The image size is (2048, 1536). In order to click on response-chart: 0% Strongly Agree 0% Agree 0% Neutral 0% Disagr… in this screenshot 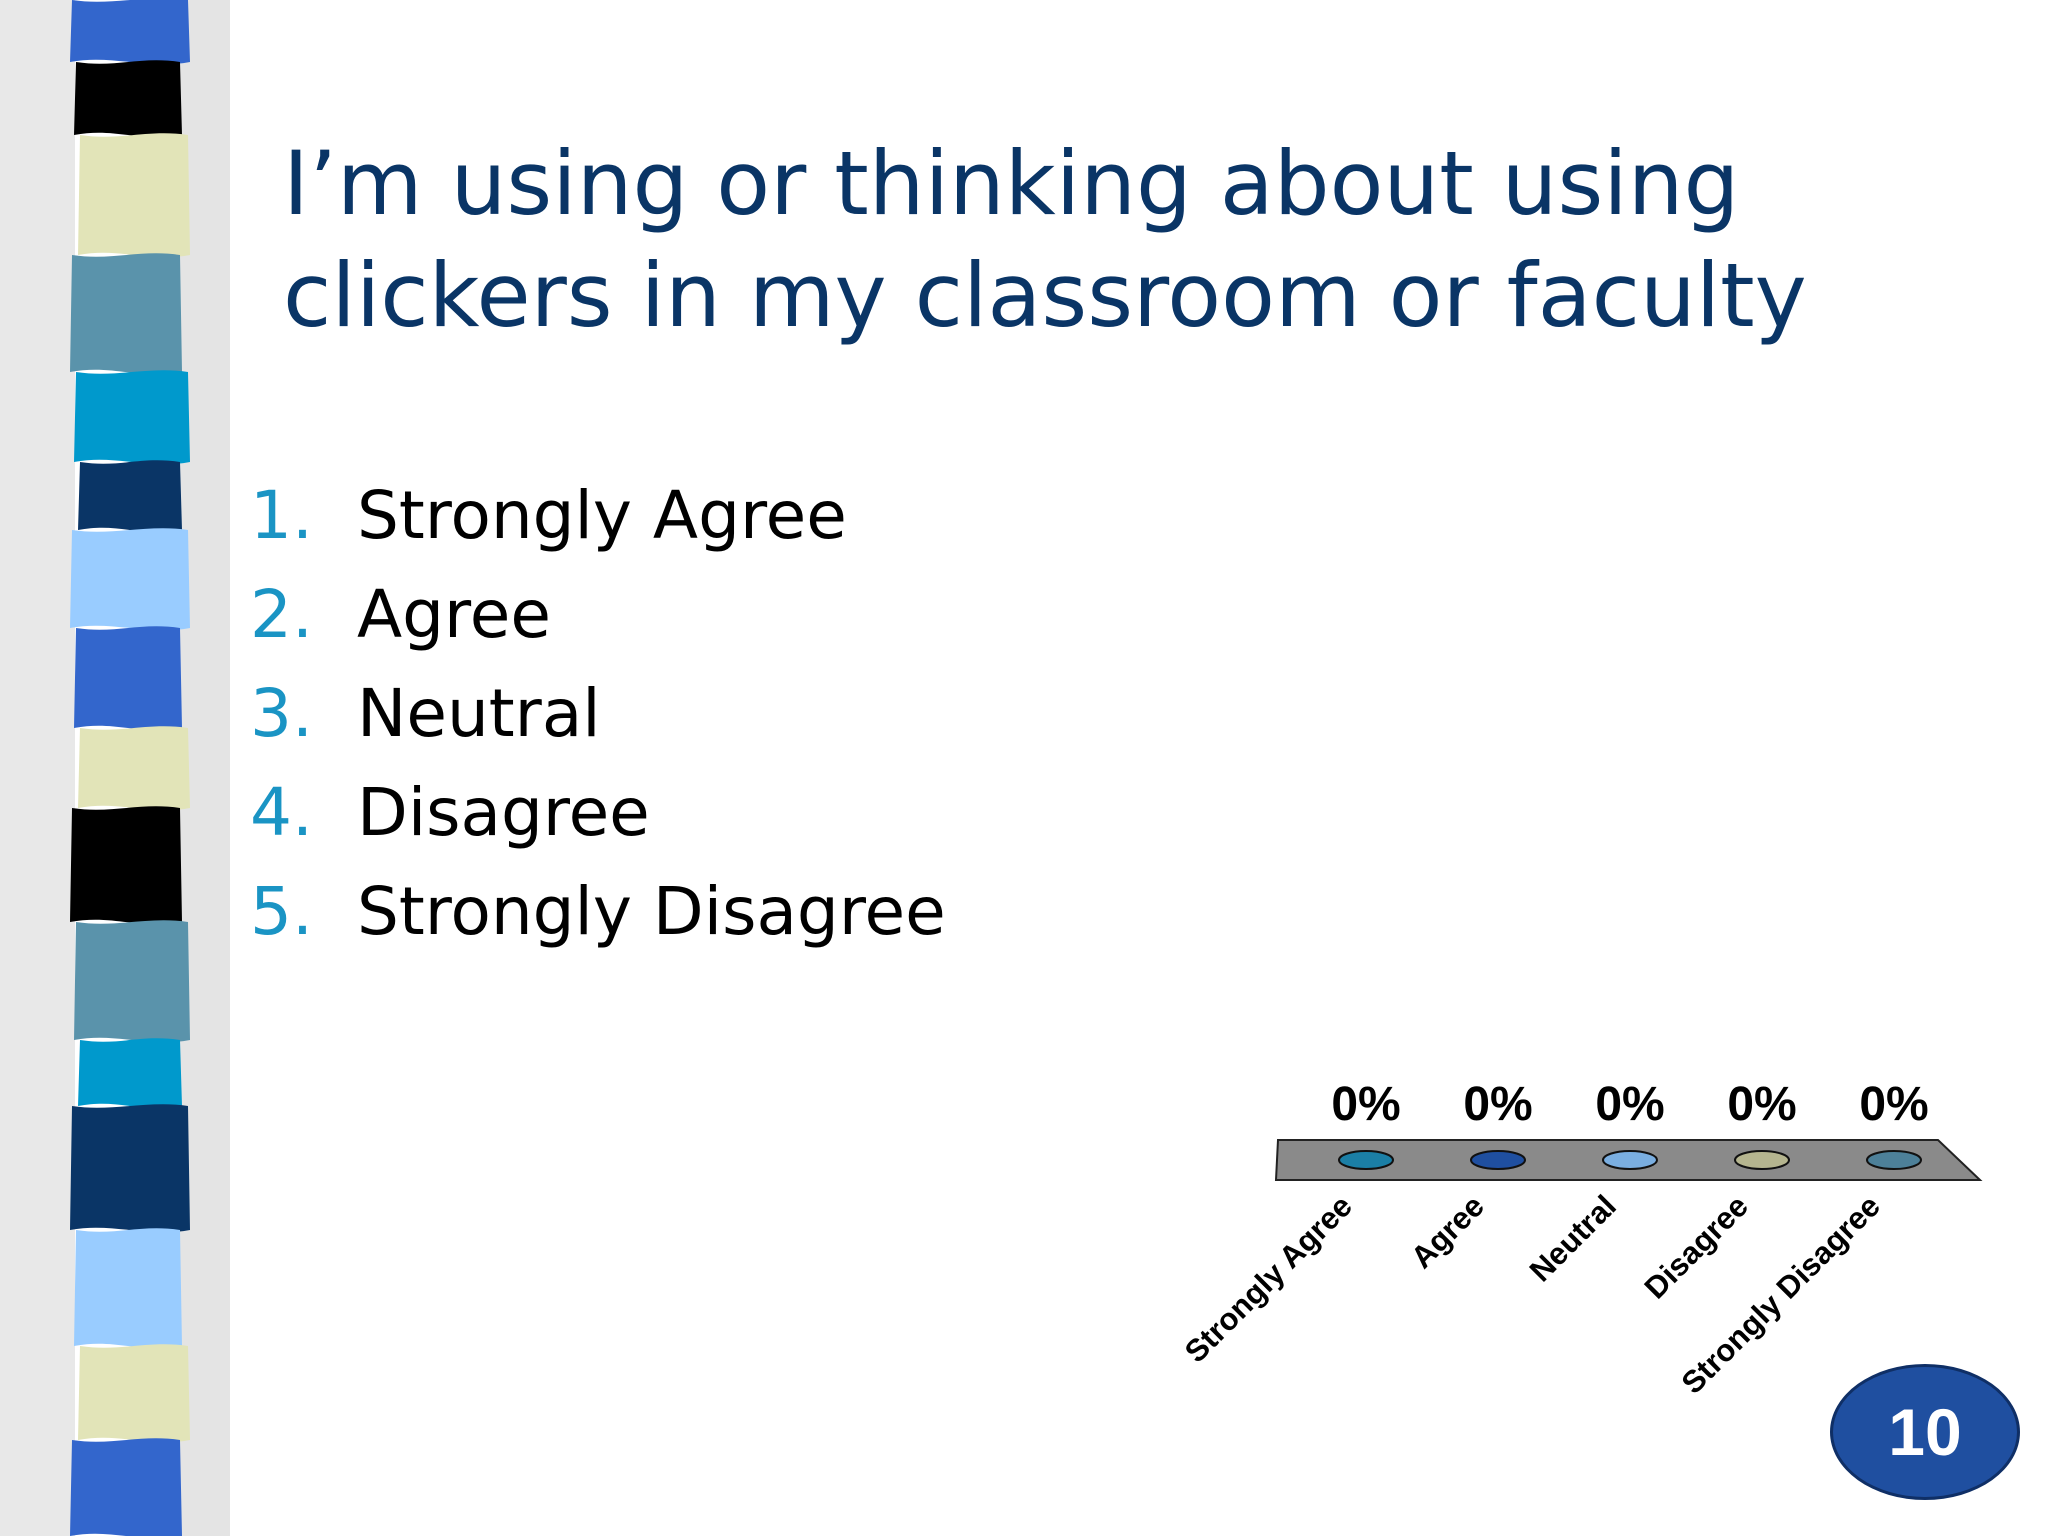, I will do `click(1580, 1239)`.